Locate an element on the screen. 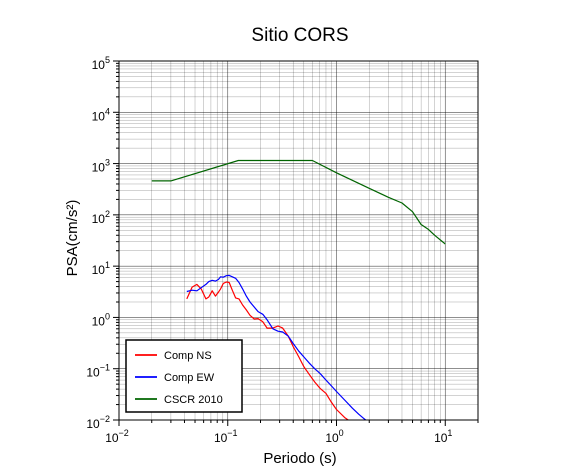  x-tick-label: 10⁻¹ is located at coordinates (226, 436).